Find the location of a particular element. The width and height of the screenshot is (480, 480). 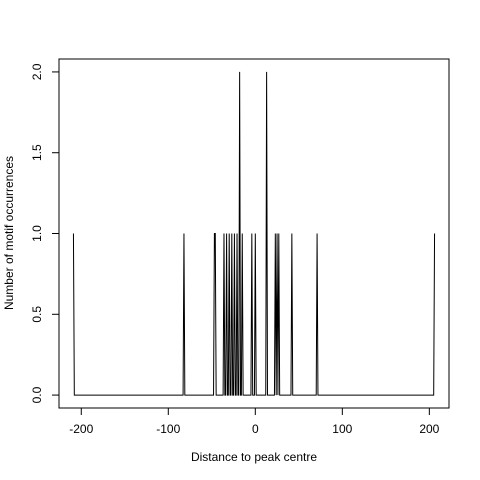

x-tick-label: 100 is located at coordinates (342, 429).